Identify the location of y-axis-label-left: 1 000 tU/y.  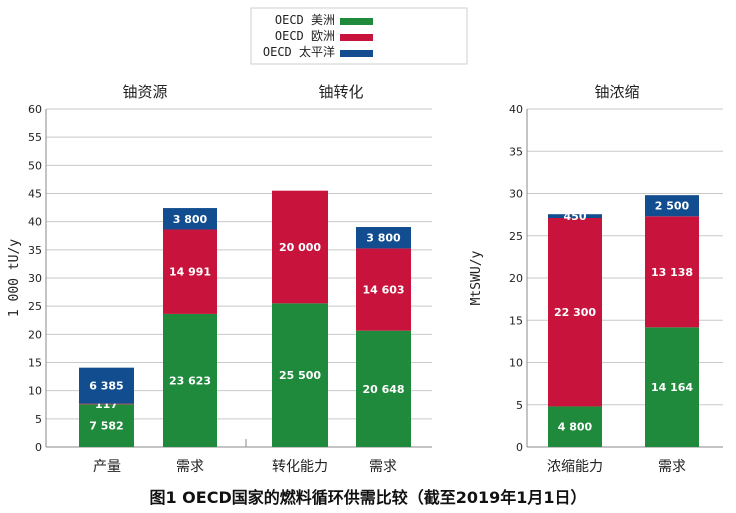
(14, 278).